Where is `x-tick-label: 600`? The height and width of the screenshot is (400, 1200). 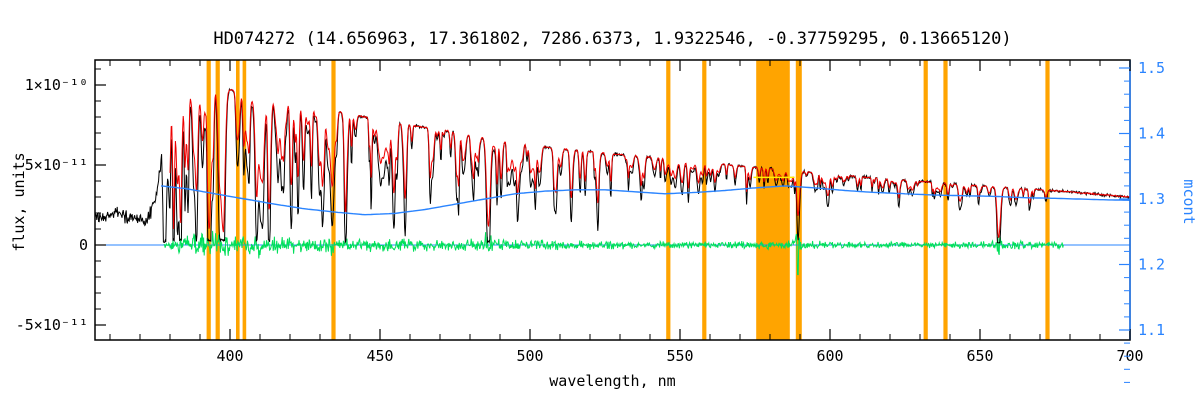
x-tick-label: 600 is located at coordinates (829, 356).